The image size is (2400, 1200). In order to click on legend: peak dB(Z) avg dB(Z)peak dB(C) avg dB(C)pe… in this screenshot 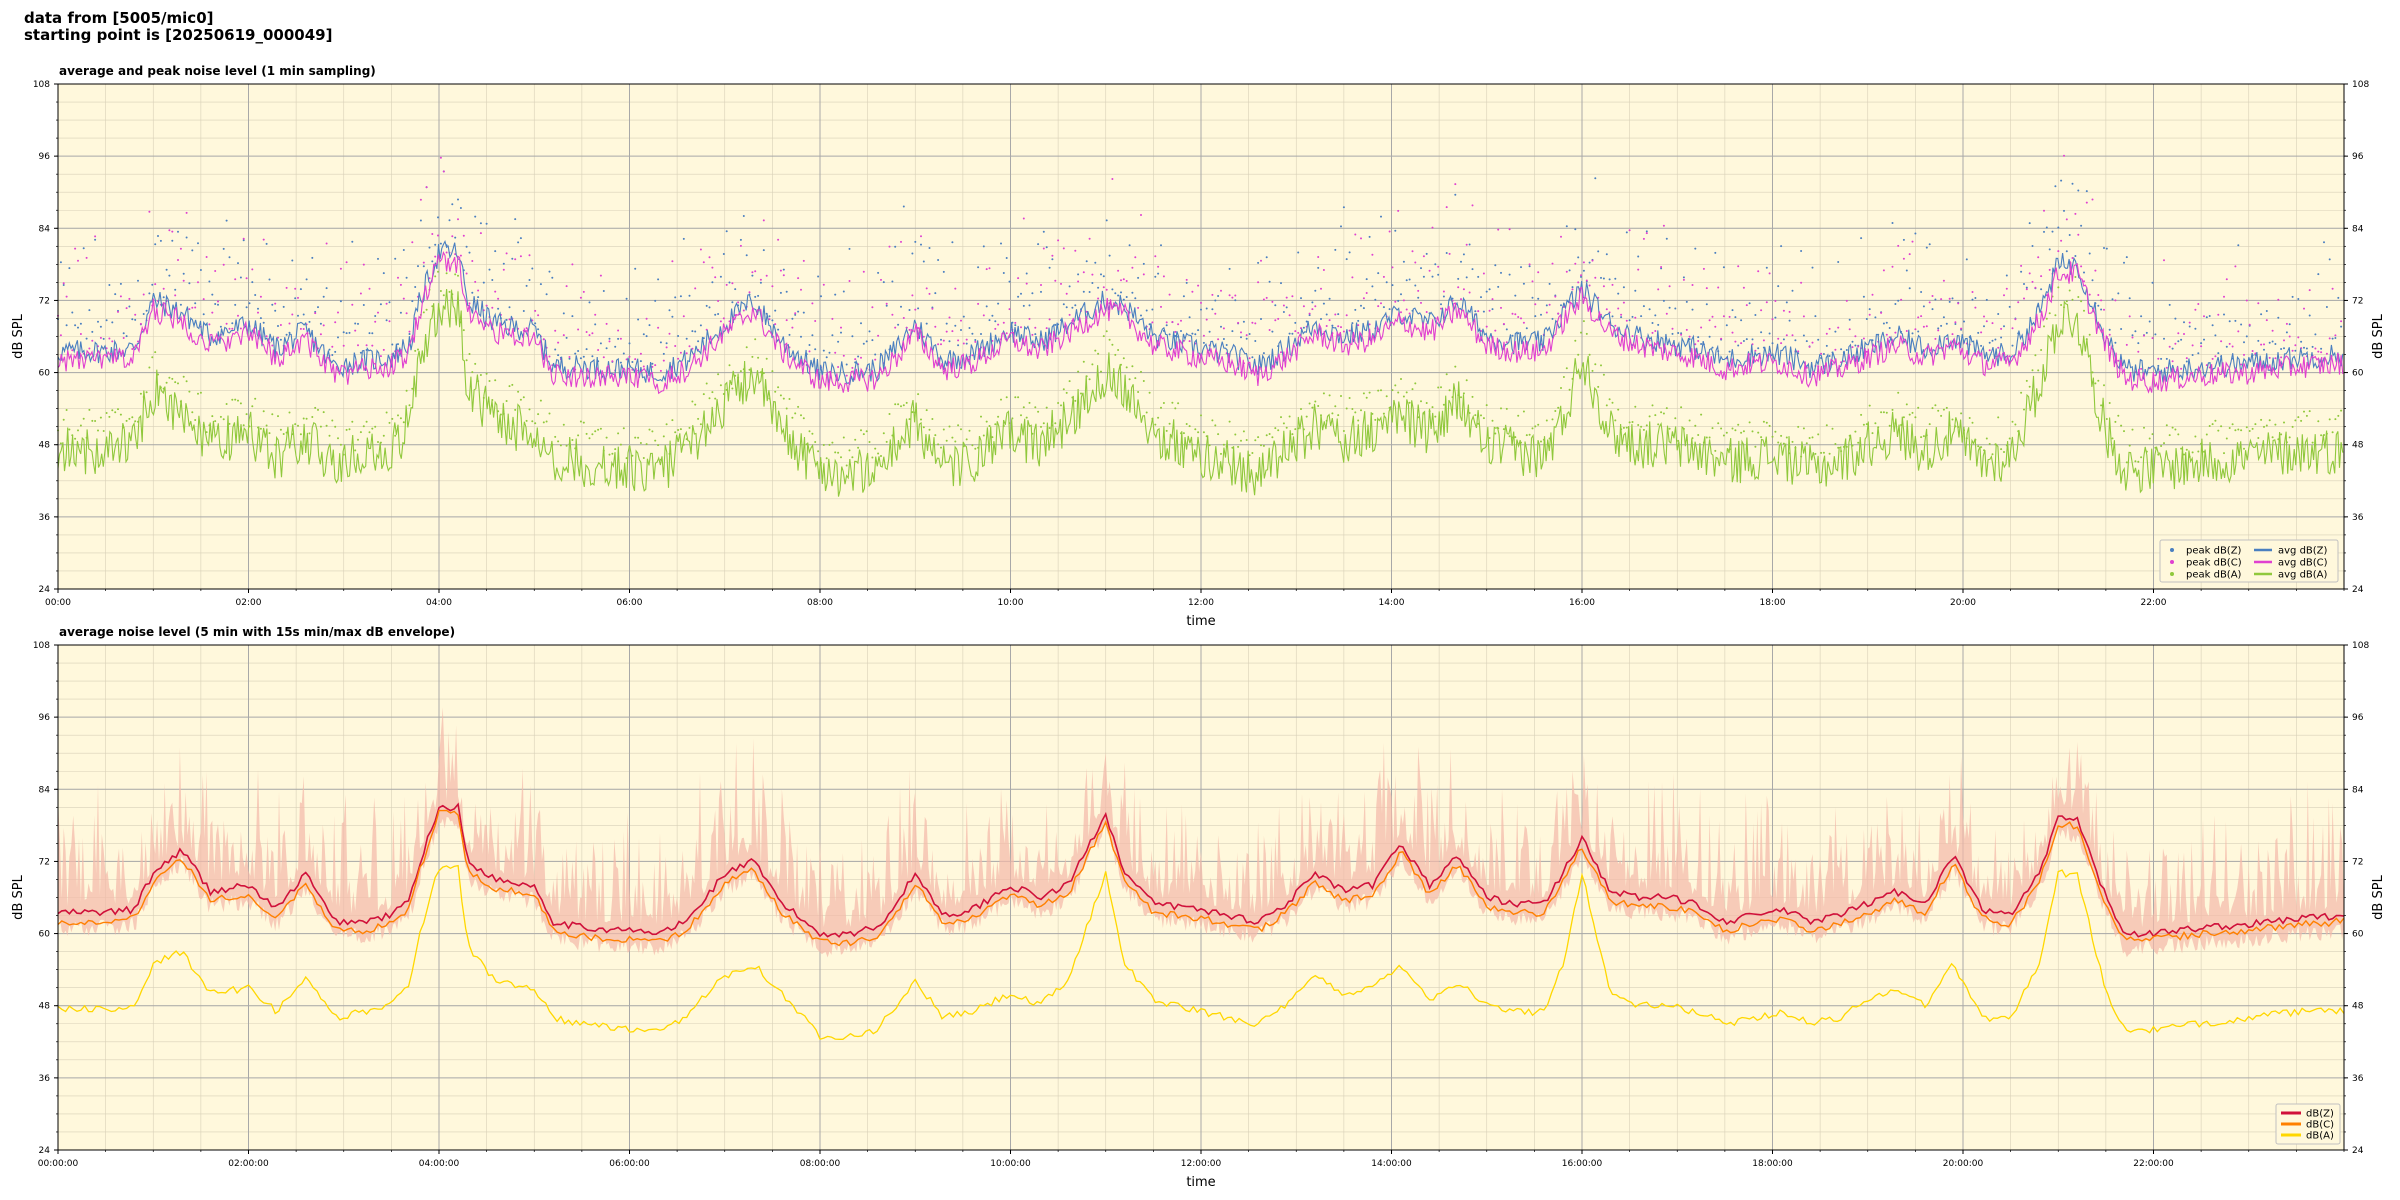, I will do `click(2249, 561)`.